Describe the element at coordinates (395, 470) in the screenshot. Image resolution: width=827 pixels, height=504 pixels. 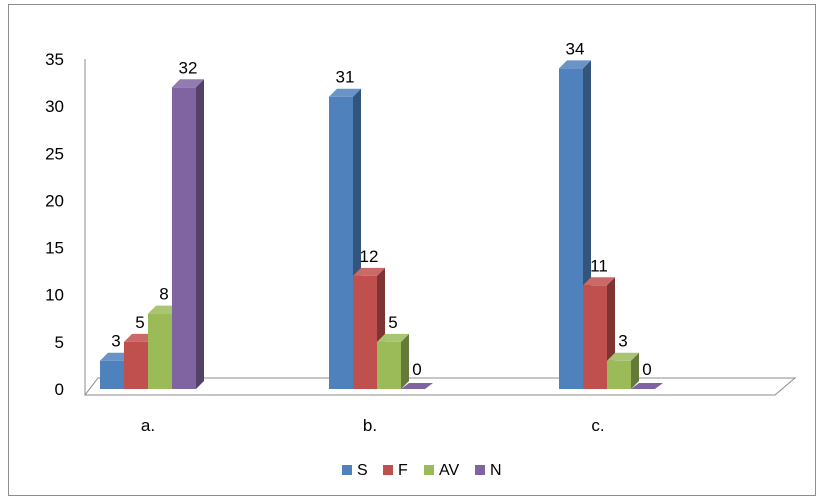
I see `legend-item: F` at that location.